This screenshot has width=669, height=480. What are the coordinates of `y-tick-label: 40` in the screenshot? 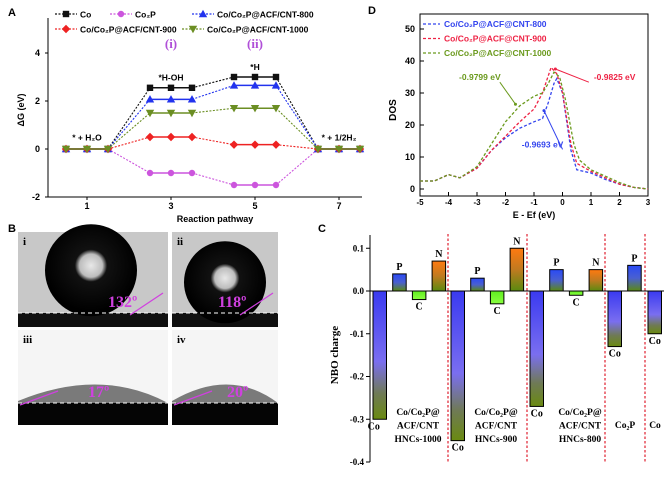 It's located at (410, 61).